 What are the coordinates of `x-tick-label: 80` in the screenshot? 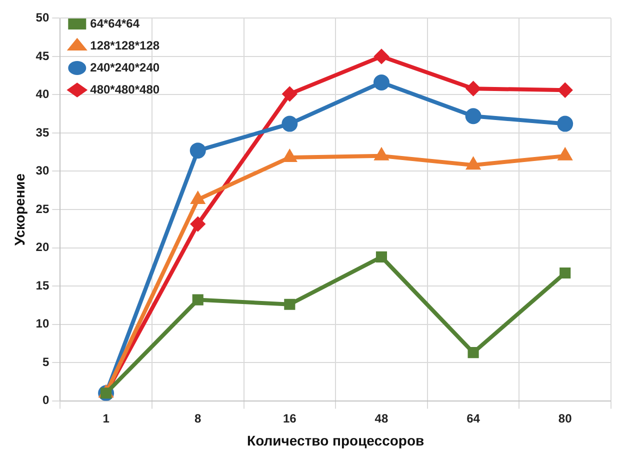 It's located at (565, 418).